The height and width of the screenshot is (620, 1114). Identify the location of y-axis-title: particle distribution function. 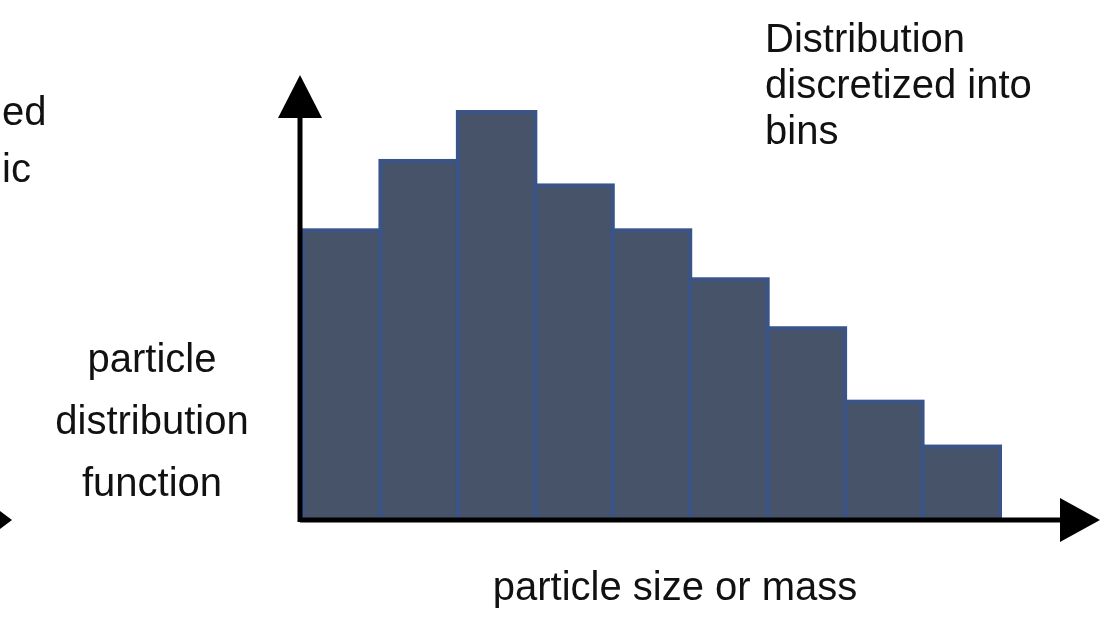
(152, 420).